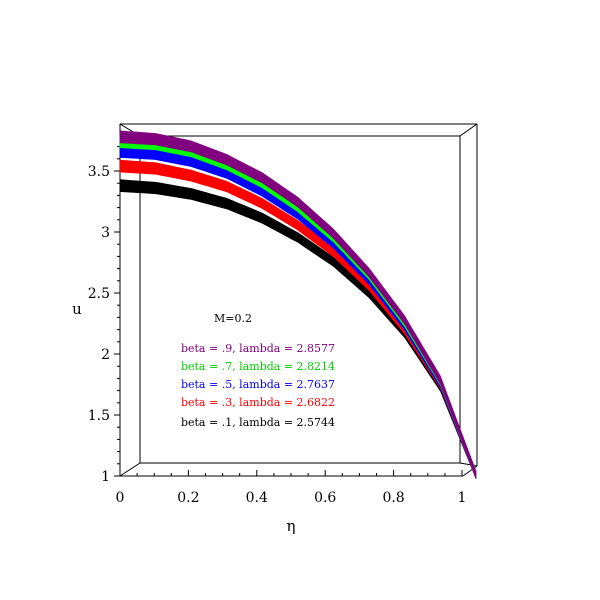  Describe the element at coordinates (105, 355) in the screenshot. I see `y-tick-label-2: 2` at that location.